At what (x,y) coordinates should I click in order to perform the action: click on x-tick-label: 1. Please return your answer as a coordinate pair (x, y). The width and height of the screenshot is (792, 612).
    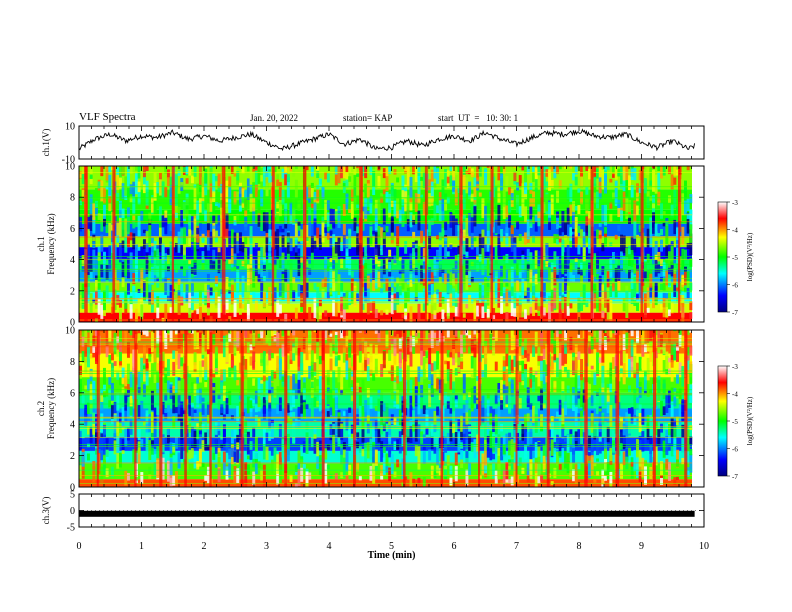
    Looking at the image, I should click on (141, 546).